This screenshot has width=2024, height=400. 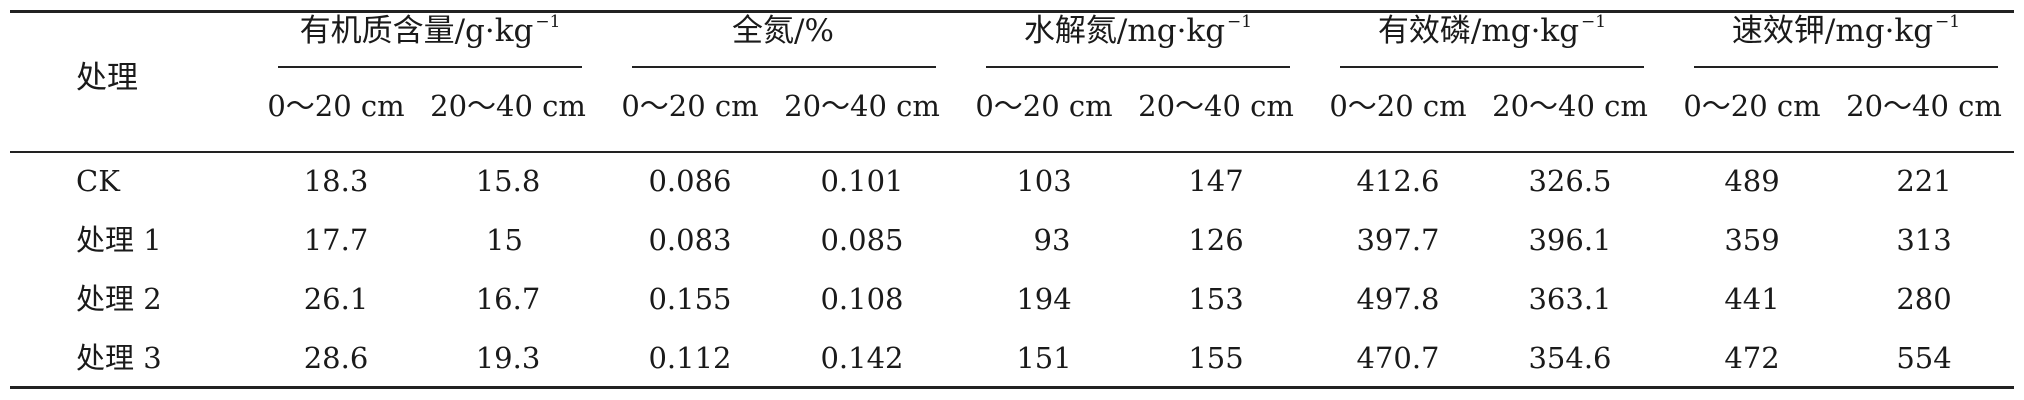 I want to click on table-cell: 280, so click(x=1924, y=299).